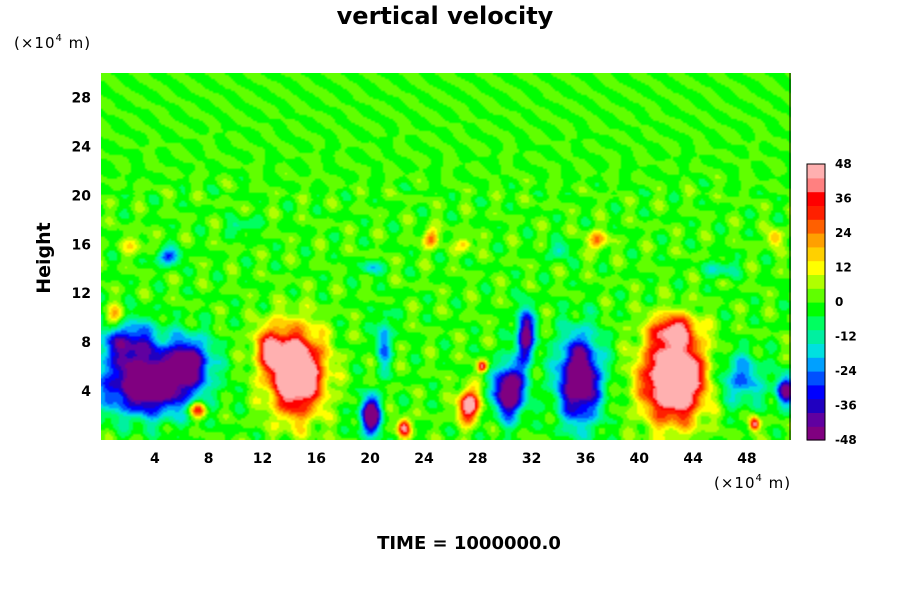  Describe the element at coordinates (424, 459) in the screenshot. I see `x-tick-label: 24` at that location.